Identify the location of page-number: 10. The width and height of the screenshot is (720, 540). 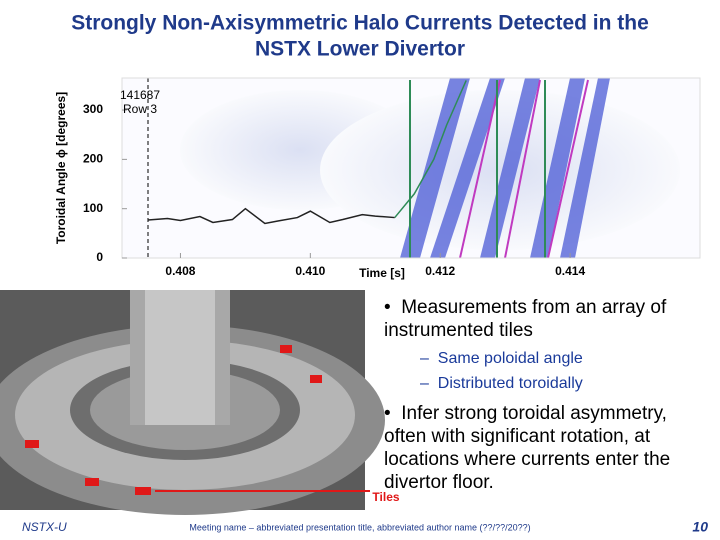
(700, 527).